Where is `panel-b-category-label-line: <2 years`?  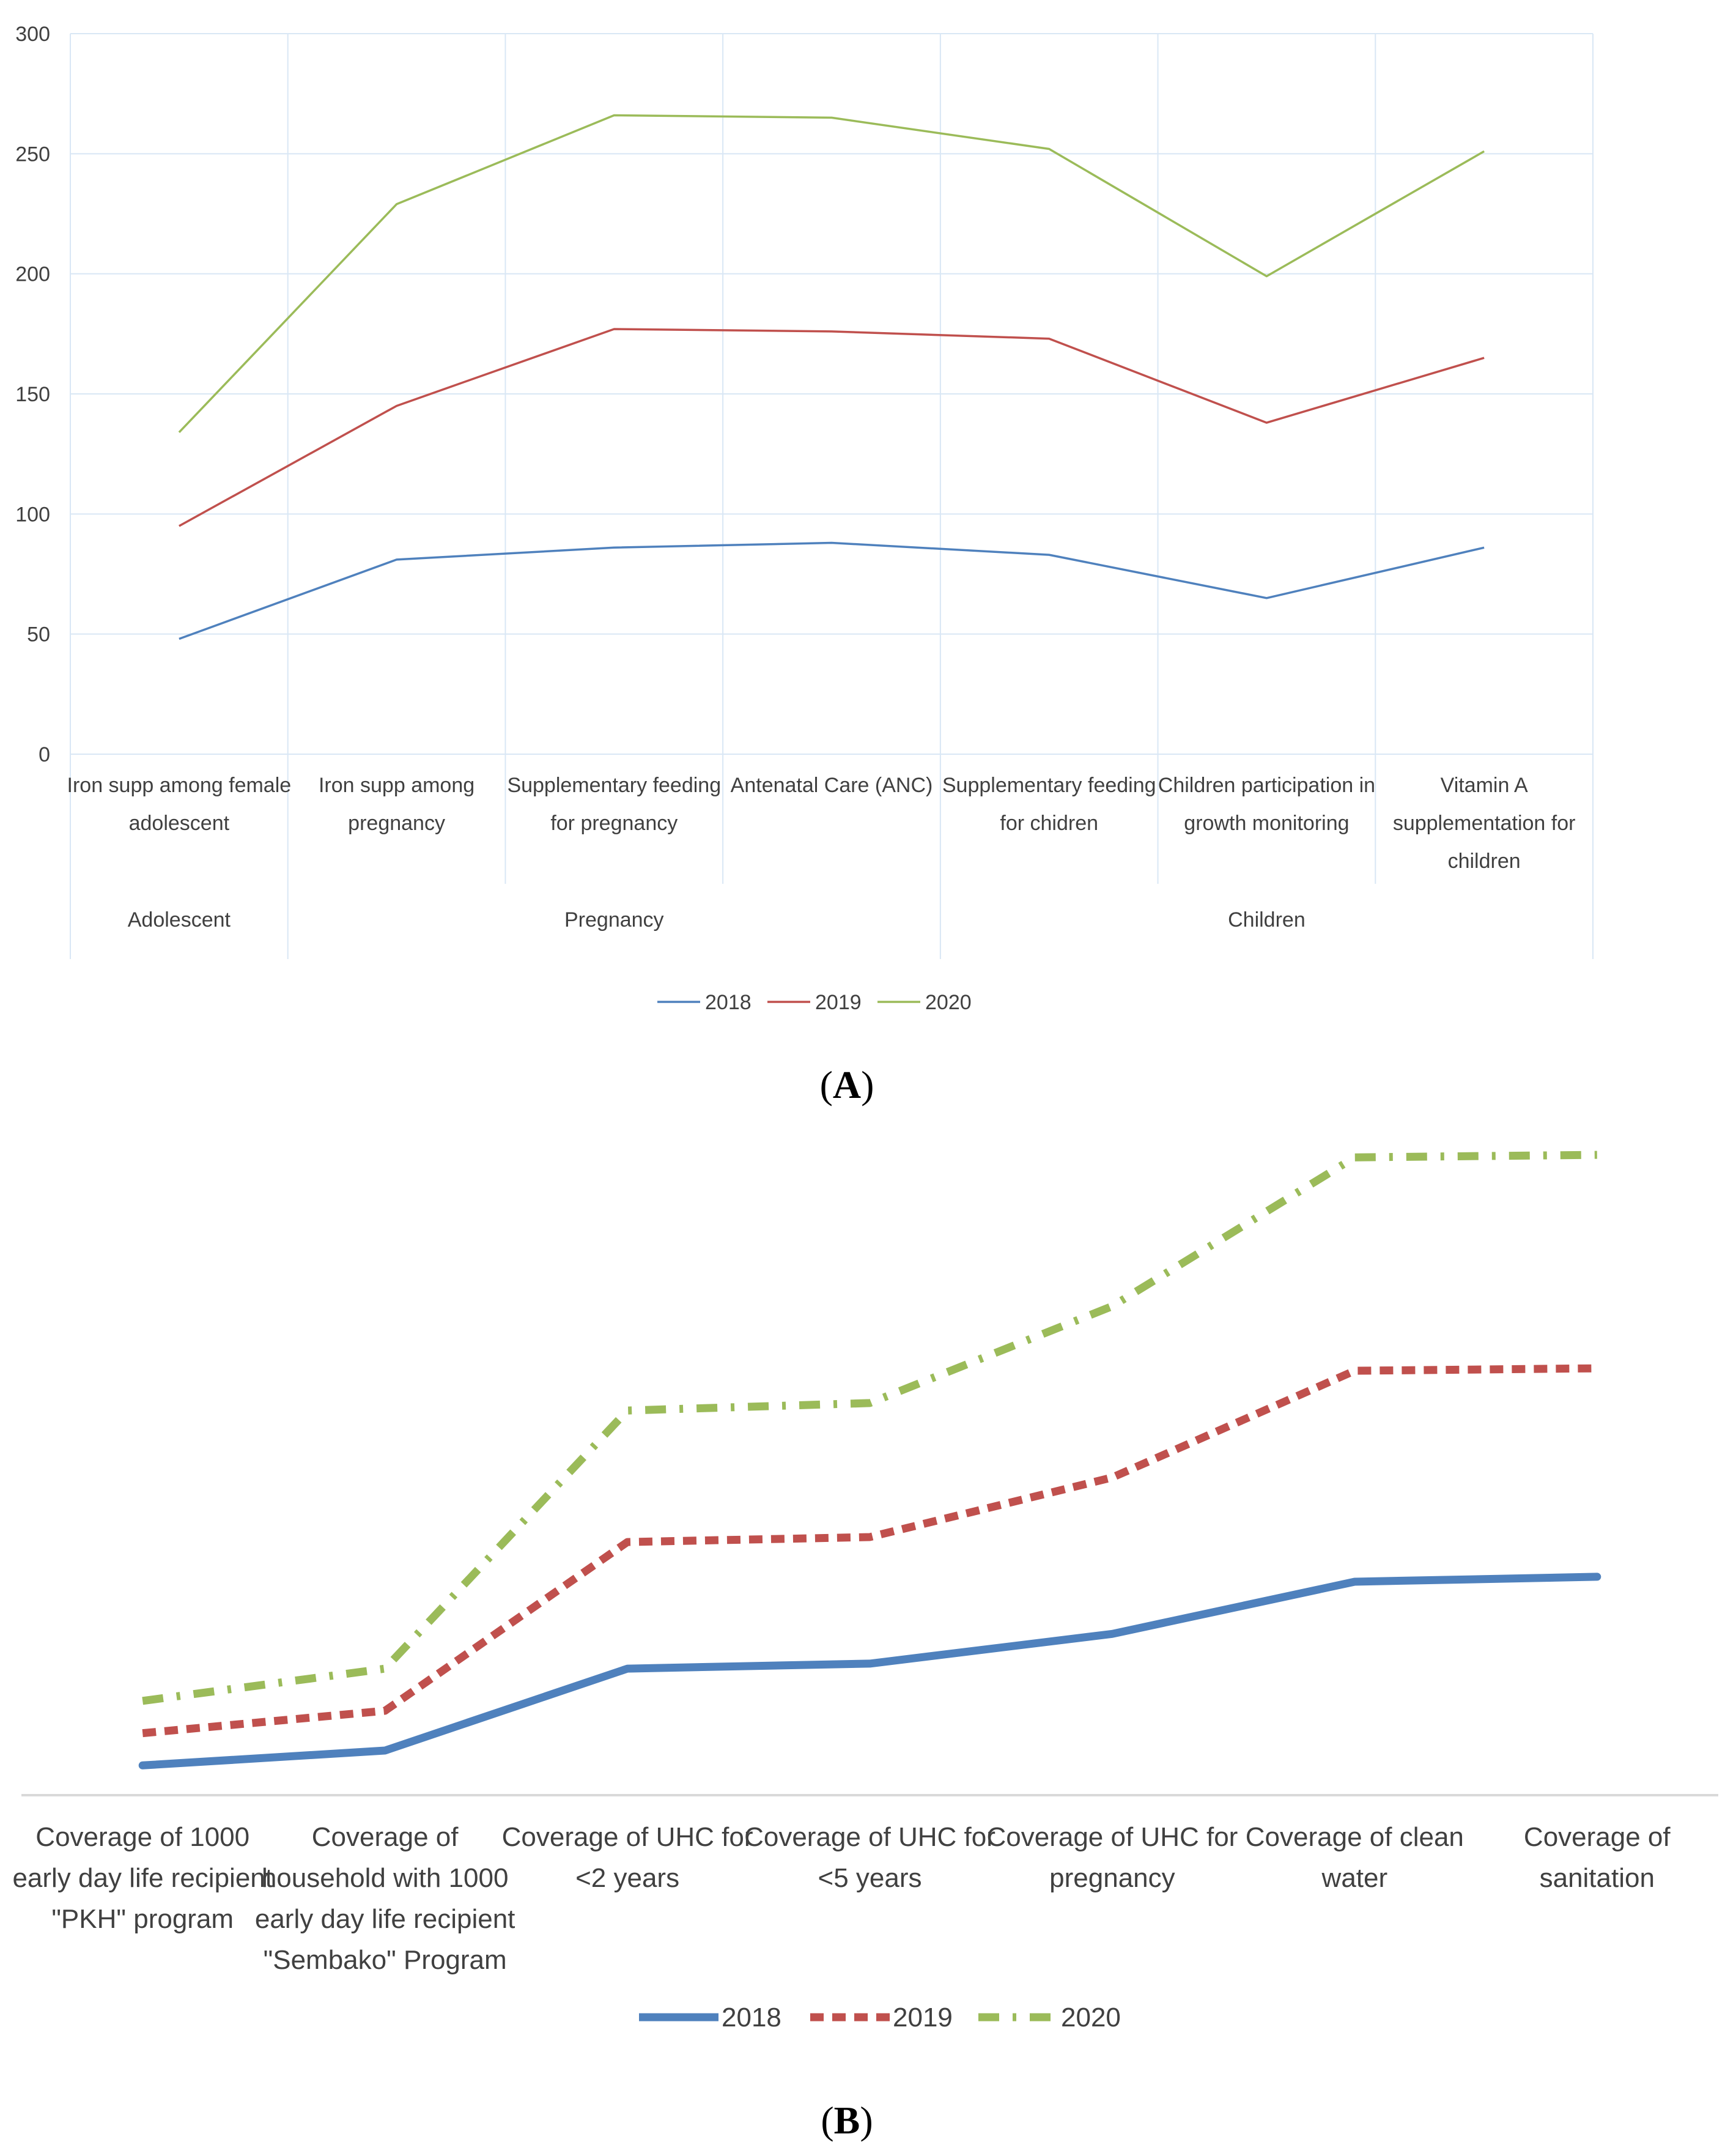 panel-b-category-label-line: <2 years is located at coordinates (627, 1878).